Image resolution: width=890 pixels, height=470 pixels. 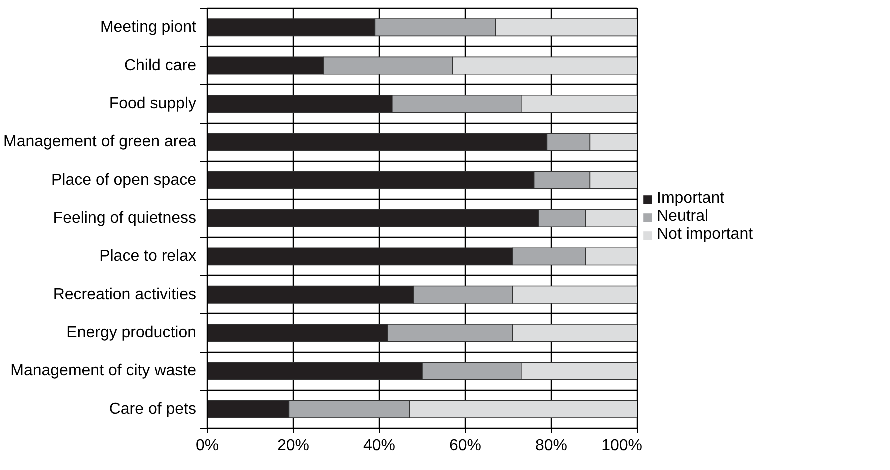 I want to click on y-tick-label: Place of open space, so click(x=124, y=180).